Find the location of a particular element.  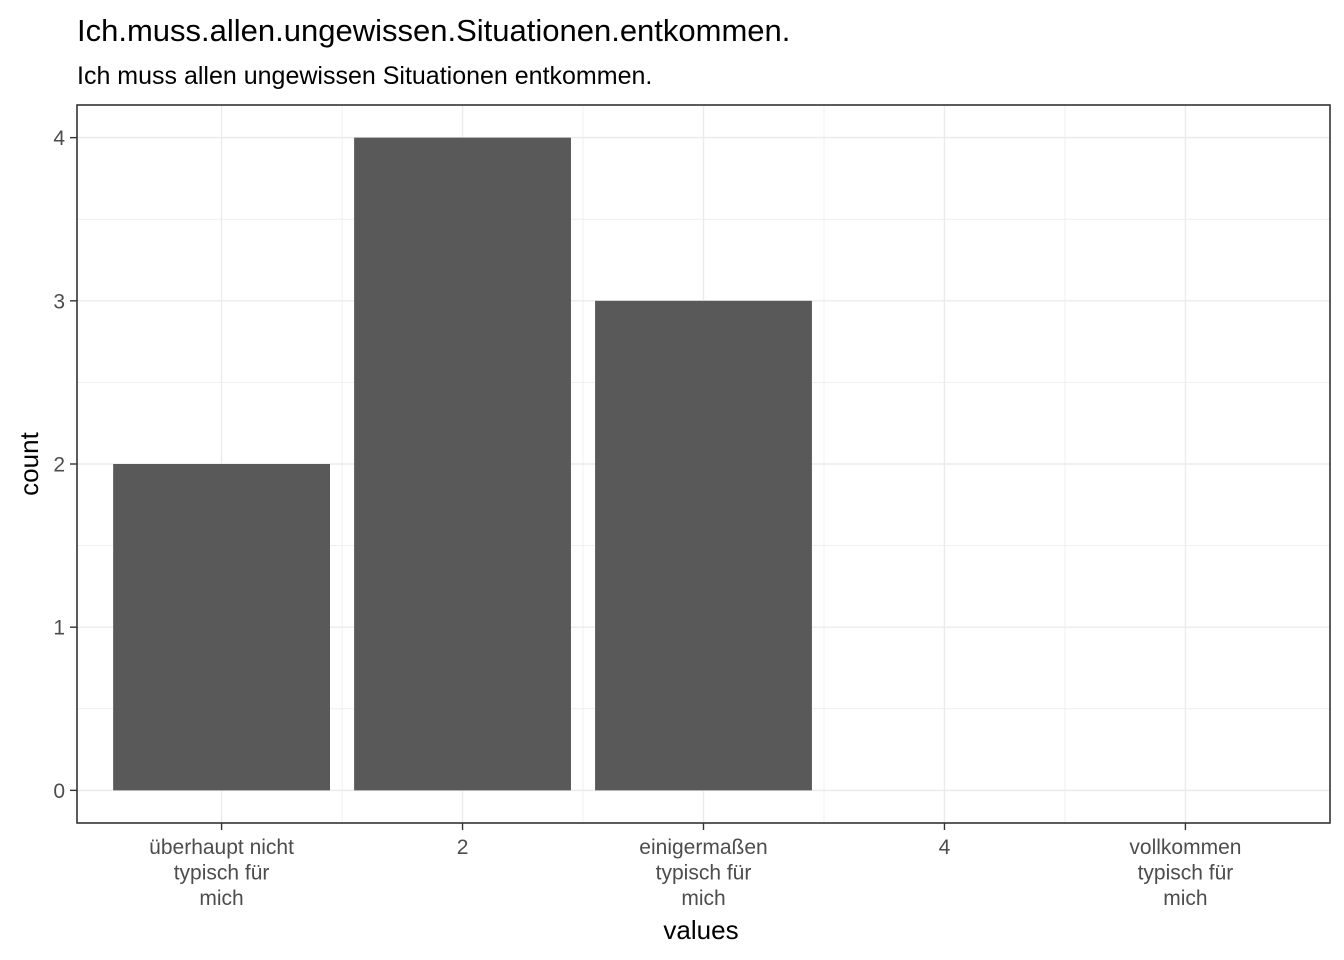

x-axis-title: values is located at coordinates (700, 930).